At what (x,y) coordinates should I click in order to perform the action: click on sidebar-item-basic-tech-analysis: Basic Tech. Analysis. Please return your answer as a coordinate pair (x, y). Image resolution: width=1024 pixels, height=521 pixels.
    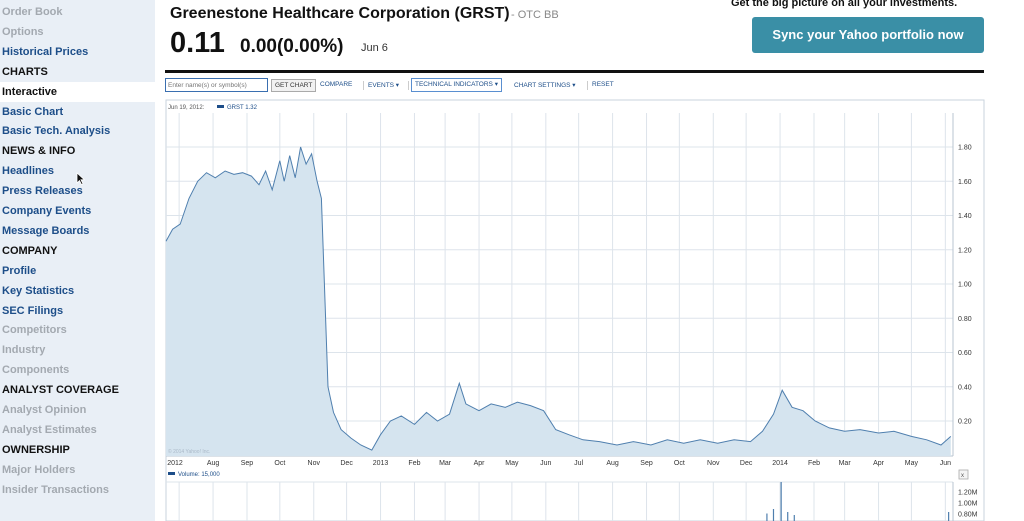
    Looking at the image, I should click on (56, 131).